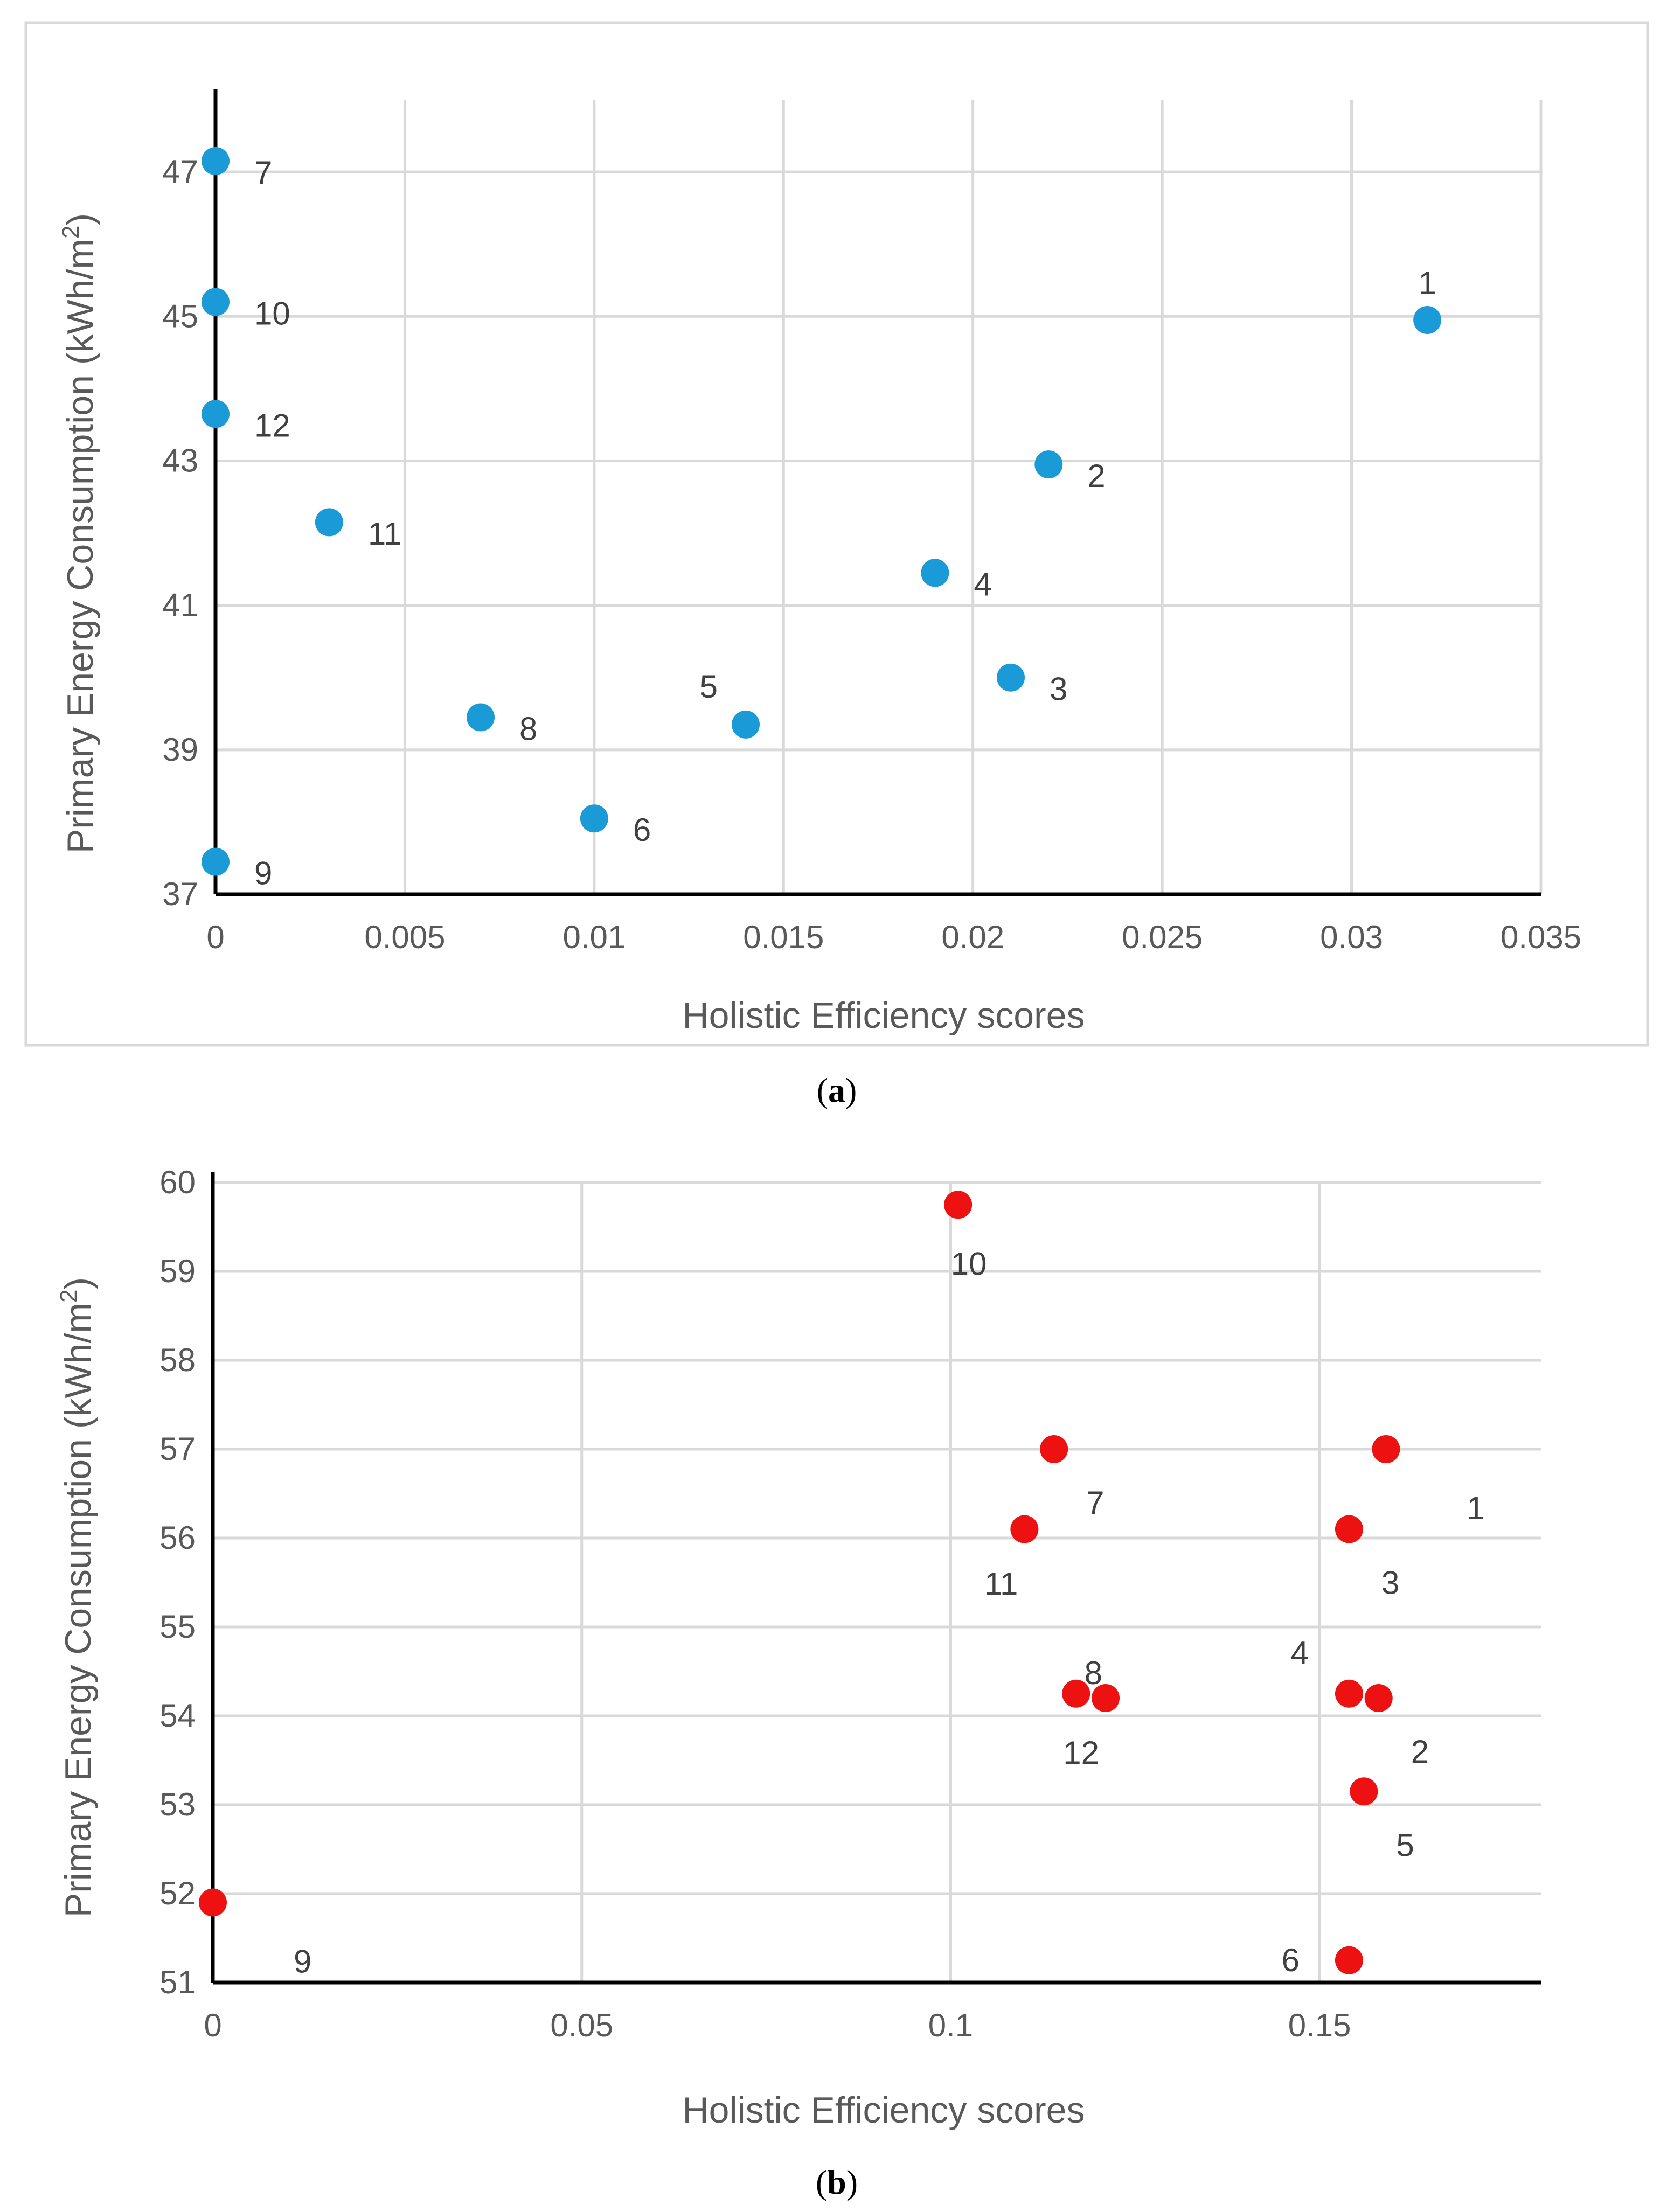 The height and width of the screenshot is (2212, 1674). I want to click on y-tick-label: 56, so click(177, 1538).